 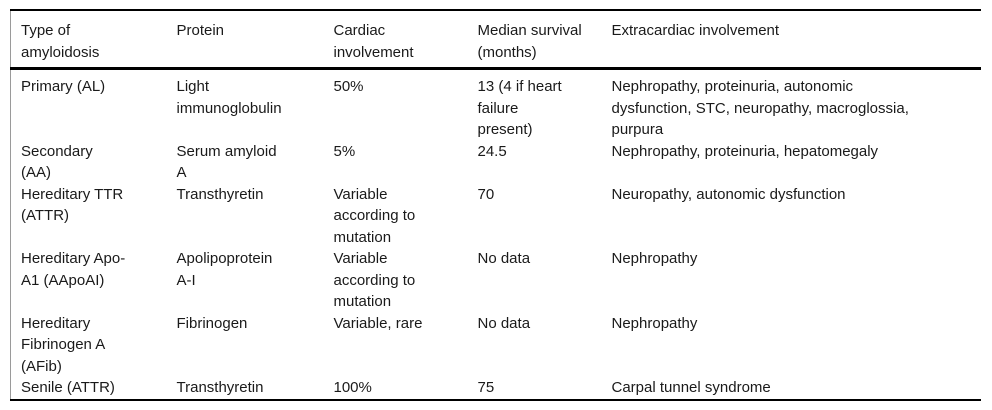 I want to click on table-cell: Secondary (AA), so click(x=57, y=162).